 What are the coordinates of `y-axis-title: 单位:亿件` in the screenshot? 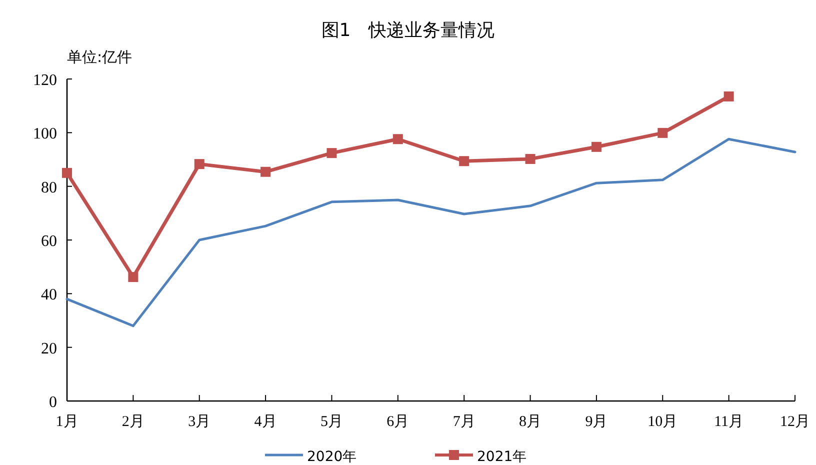 It's located at (99, 57).